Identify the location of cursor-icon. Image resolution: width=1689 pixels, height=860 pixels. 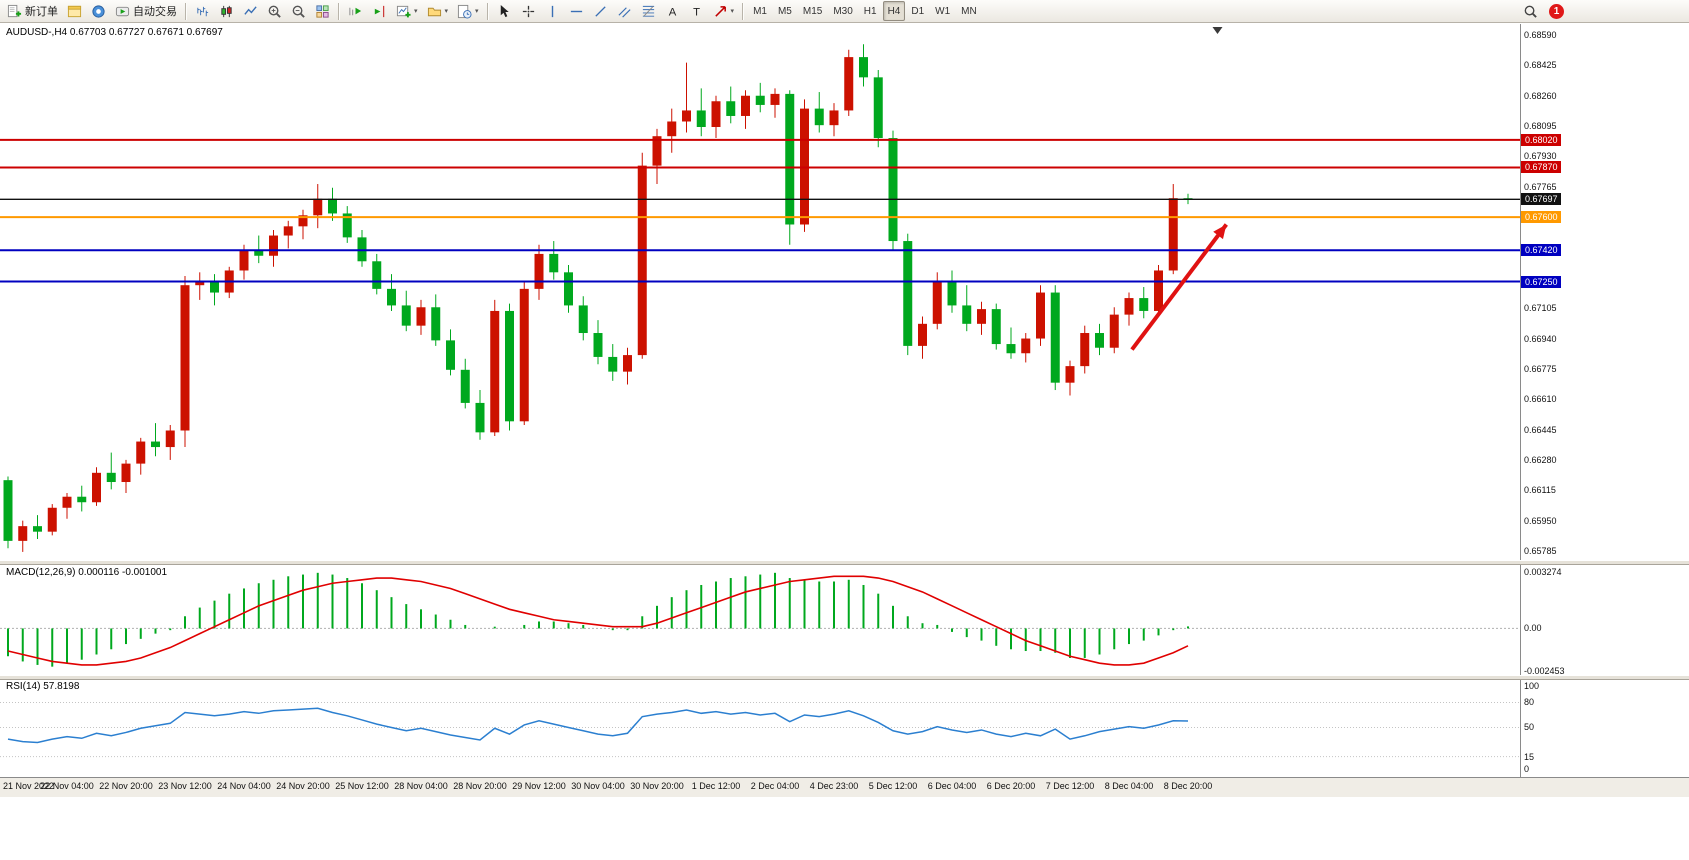
(504, 10).